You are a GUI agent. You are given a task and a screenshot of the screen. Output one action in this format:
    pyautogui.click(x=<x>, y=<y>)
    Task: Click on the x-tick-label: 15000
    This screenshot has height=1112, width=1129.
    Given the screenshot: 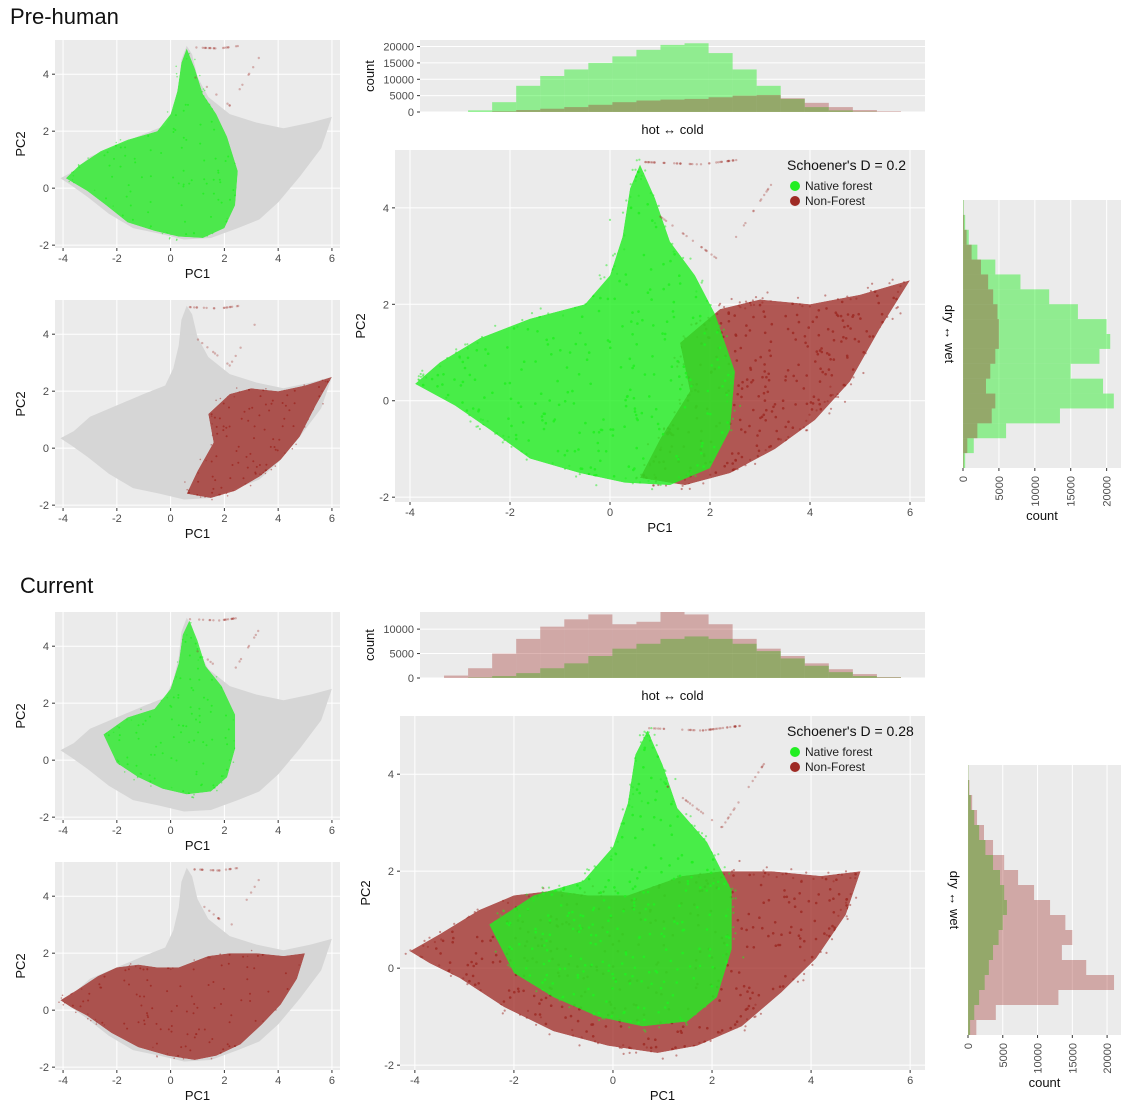 What is the action you would take?
    pyautogui.click(x=1072, y=491)
    